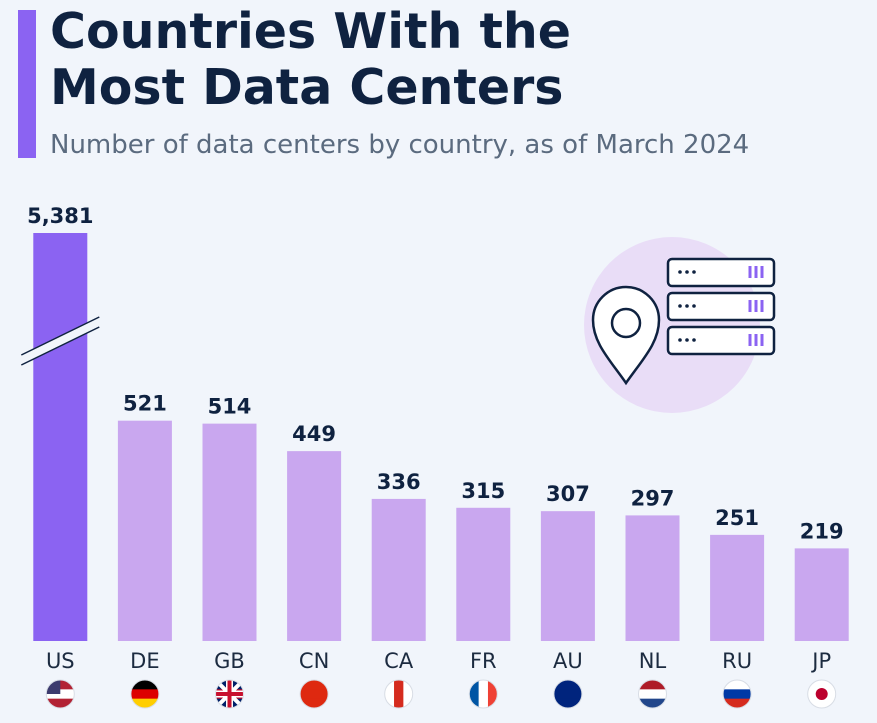 This screenshot has height=723, width=877. What do you see at coordinates (144, 661) in the screenshot?
I see `x-tick-label: DE` at bounding box center [144, 661].